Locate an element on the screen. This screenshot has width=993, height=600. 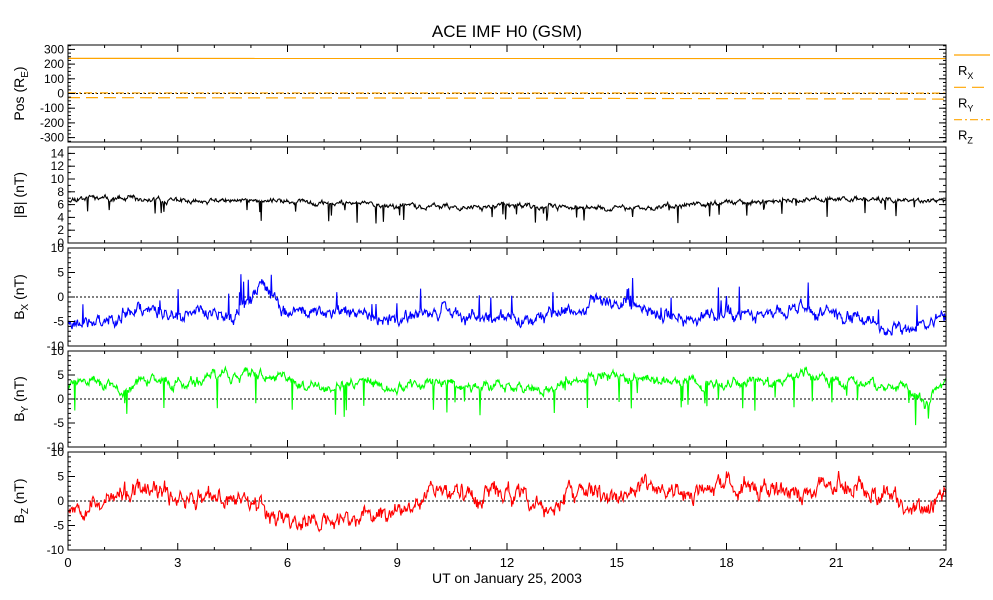
panel-frame-bx is located at coordinates (507, 297).